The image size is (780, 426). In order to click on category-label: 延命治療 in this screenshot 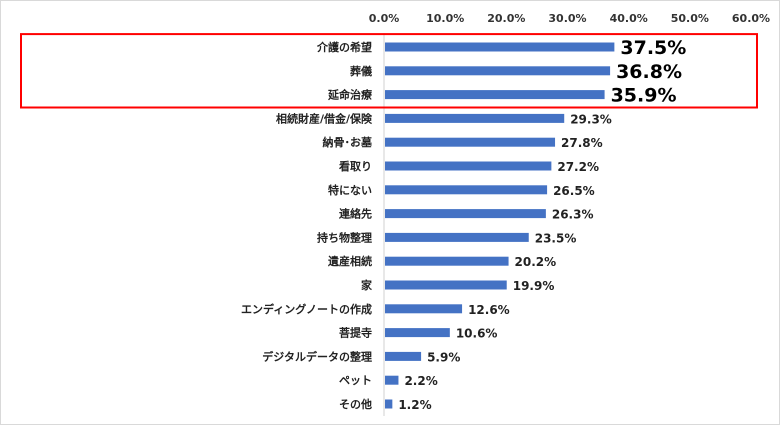, I will do `click(350, 95)`.